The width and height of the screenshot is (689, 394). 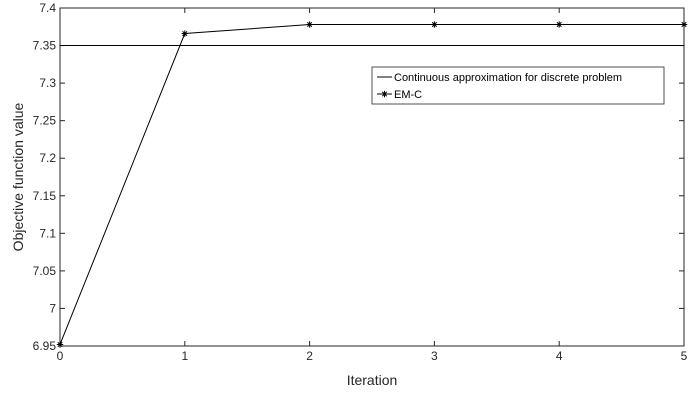 What do you see at coordinates (434, 356) in the screenshot?
I see `x-tick-label: 3` at bounding box center [434, 356].